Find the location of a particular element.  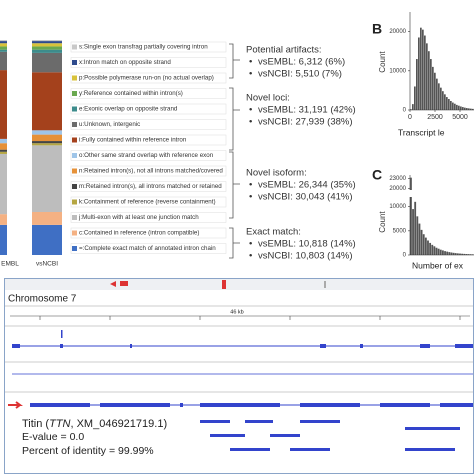

annotation-line: vsEMBL: 26,344 (35%) is located at coordinates (307, 185).